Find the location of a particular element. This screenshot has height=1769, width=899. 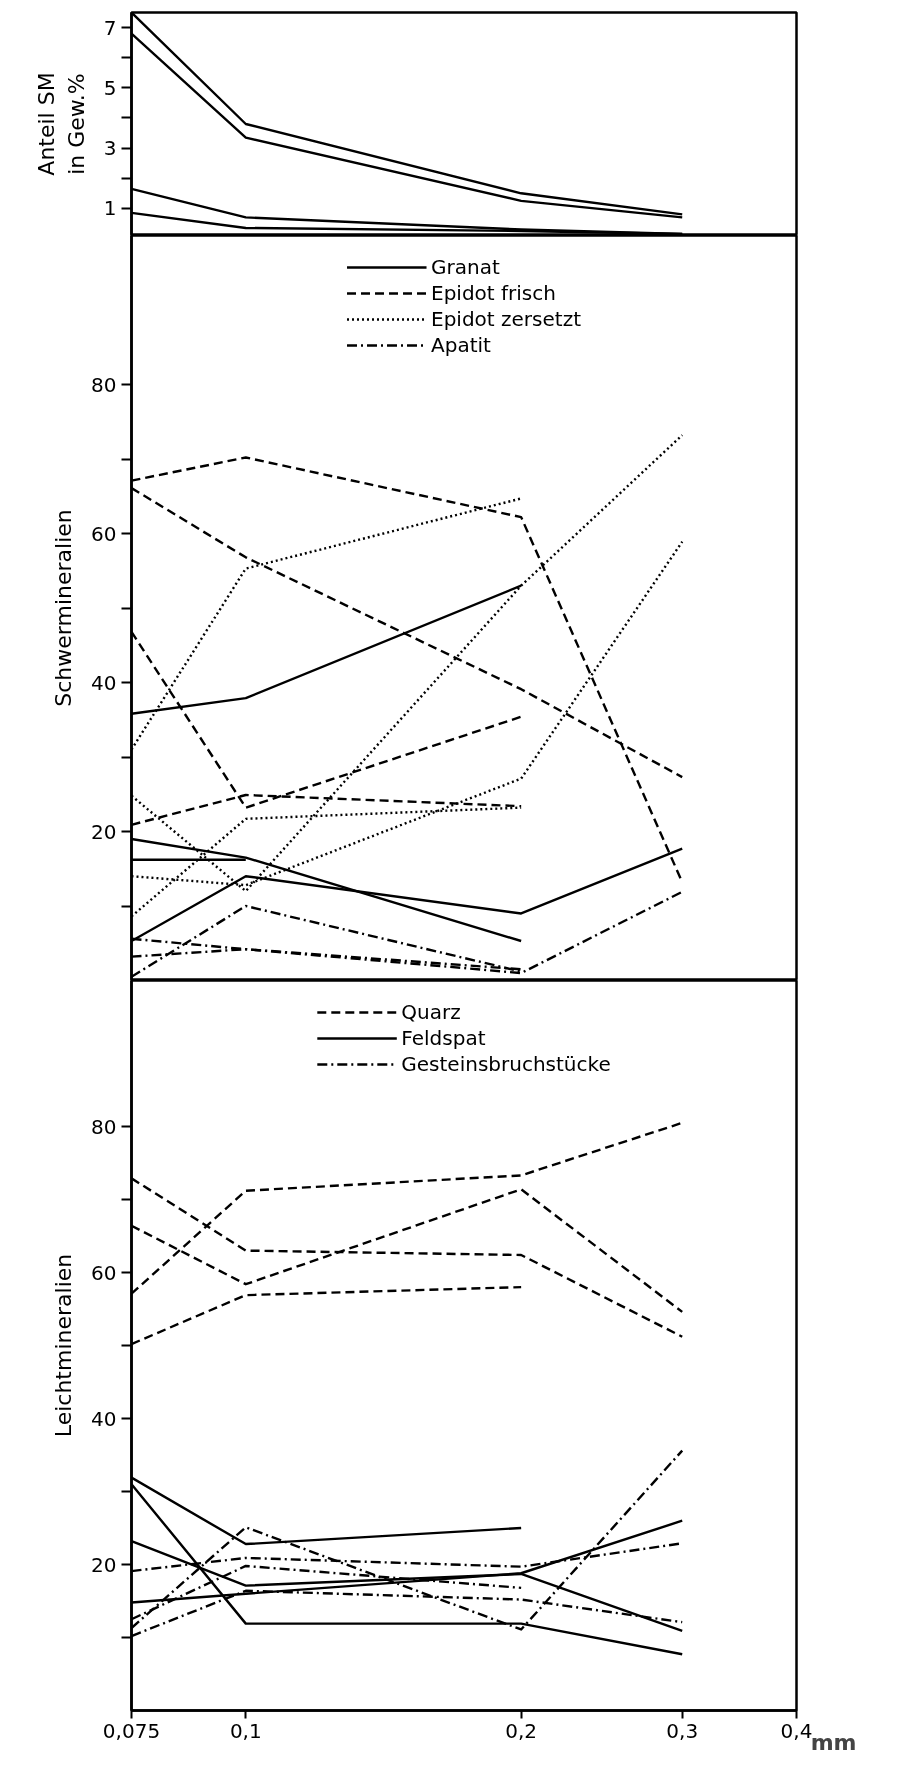

y-axis-title: Leichtmineralien is located at coordinates (64, 1345).